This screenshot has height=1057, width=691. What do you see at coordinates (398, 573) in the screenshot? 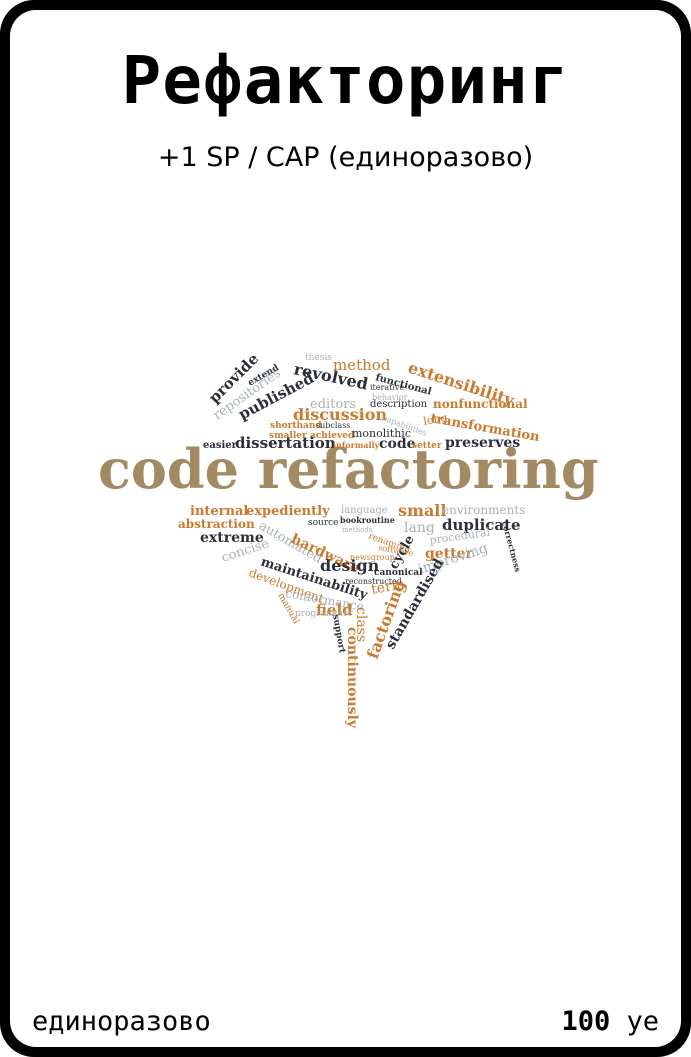
I see `word-canonical: canonical` at bounding box center [398, 573].